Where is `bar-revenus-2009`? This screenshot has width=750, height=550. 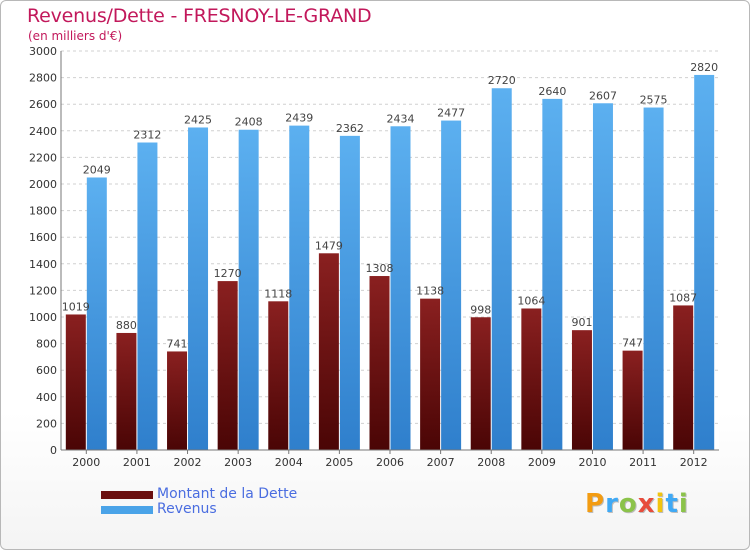 bar-revenus-2009 is located at coordinates (552, 274).